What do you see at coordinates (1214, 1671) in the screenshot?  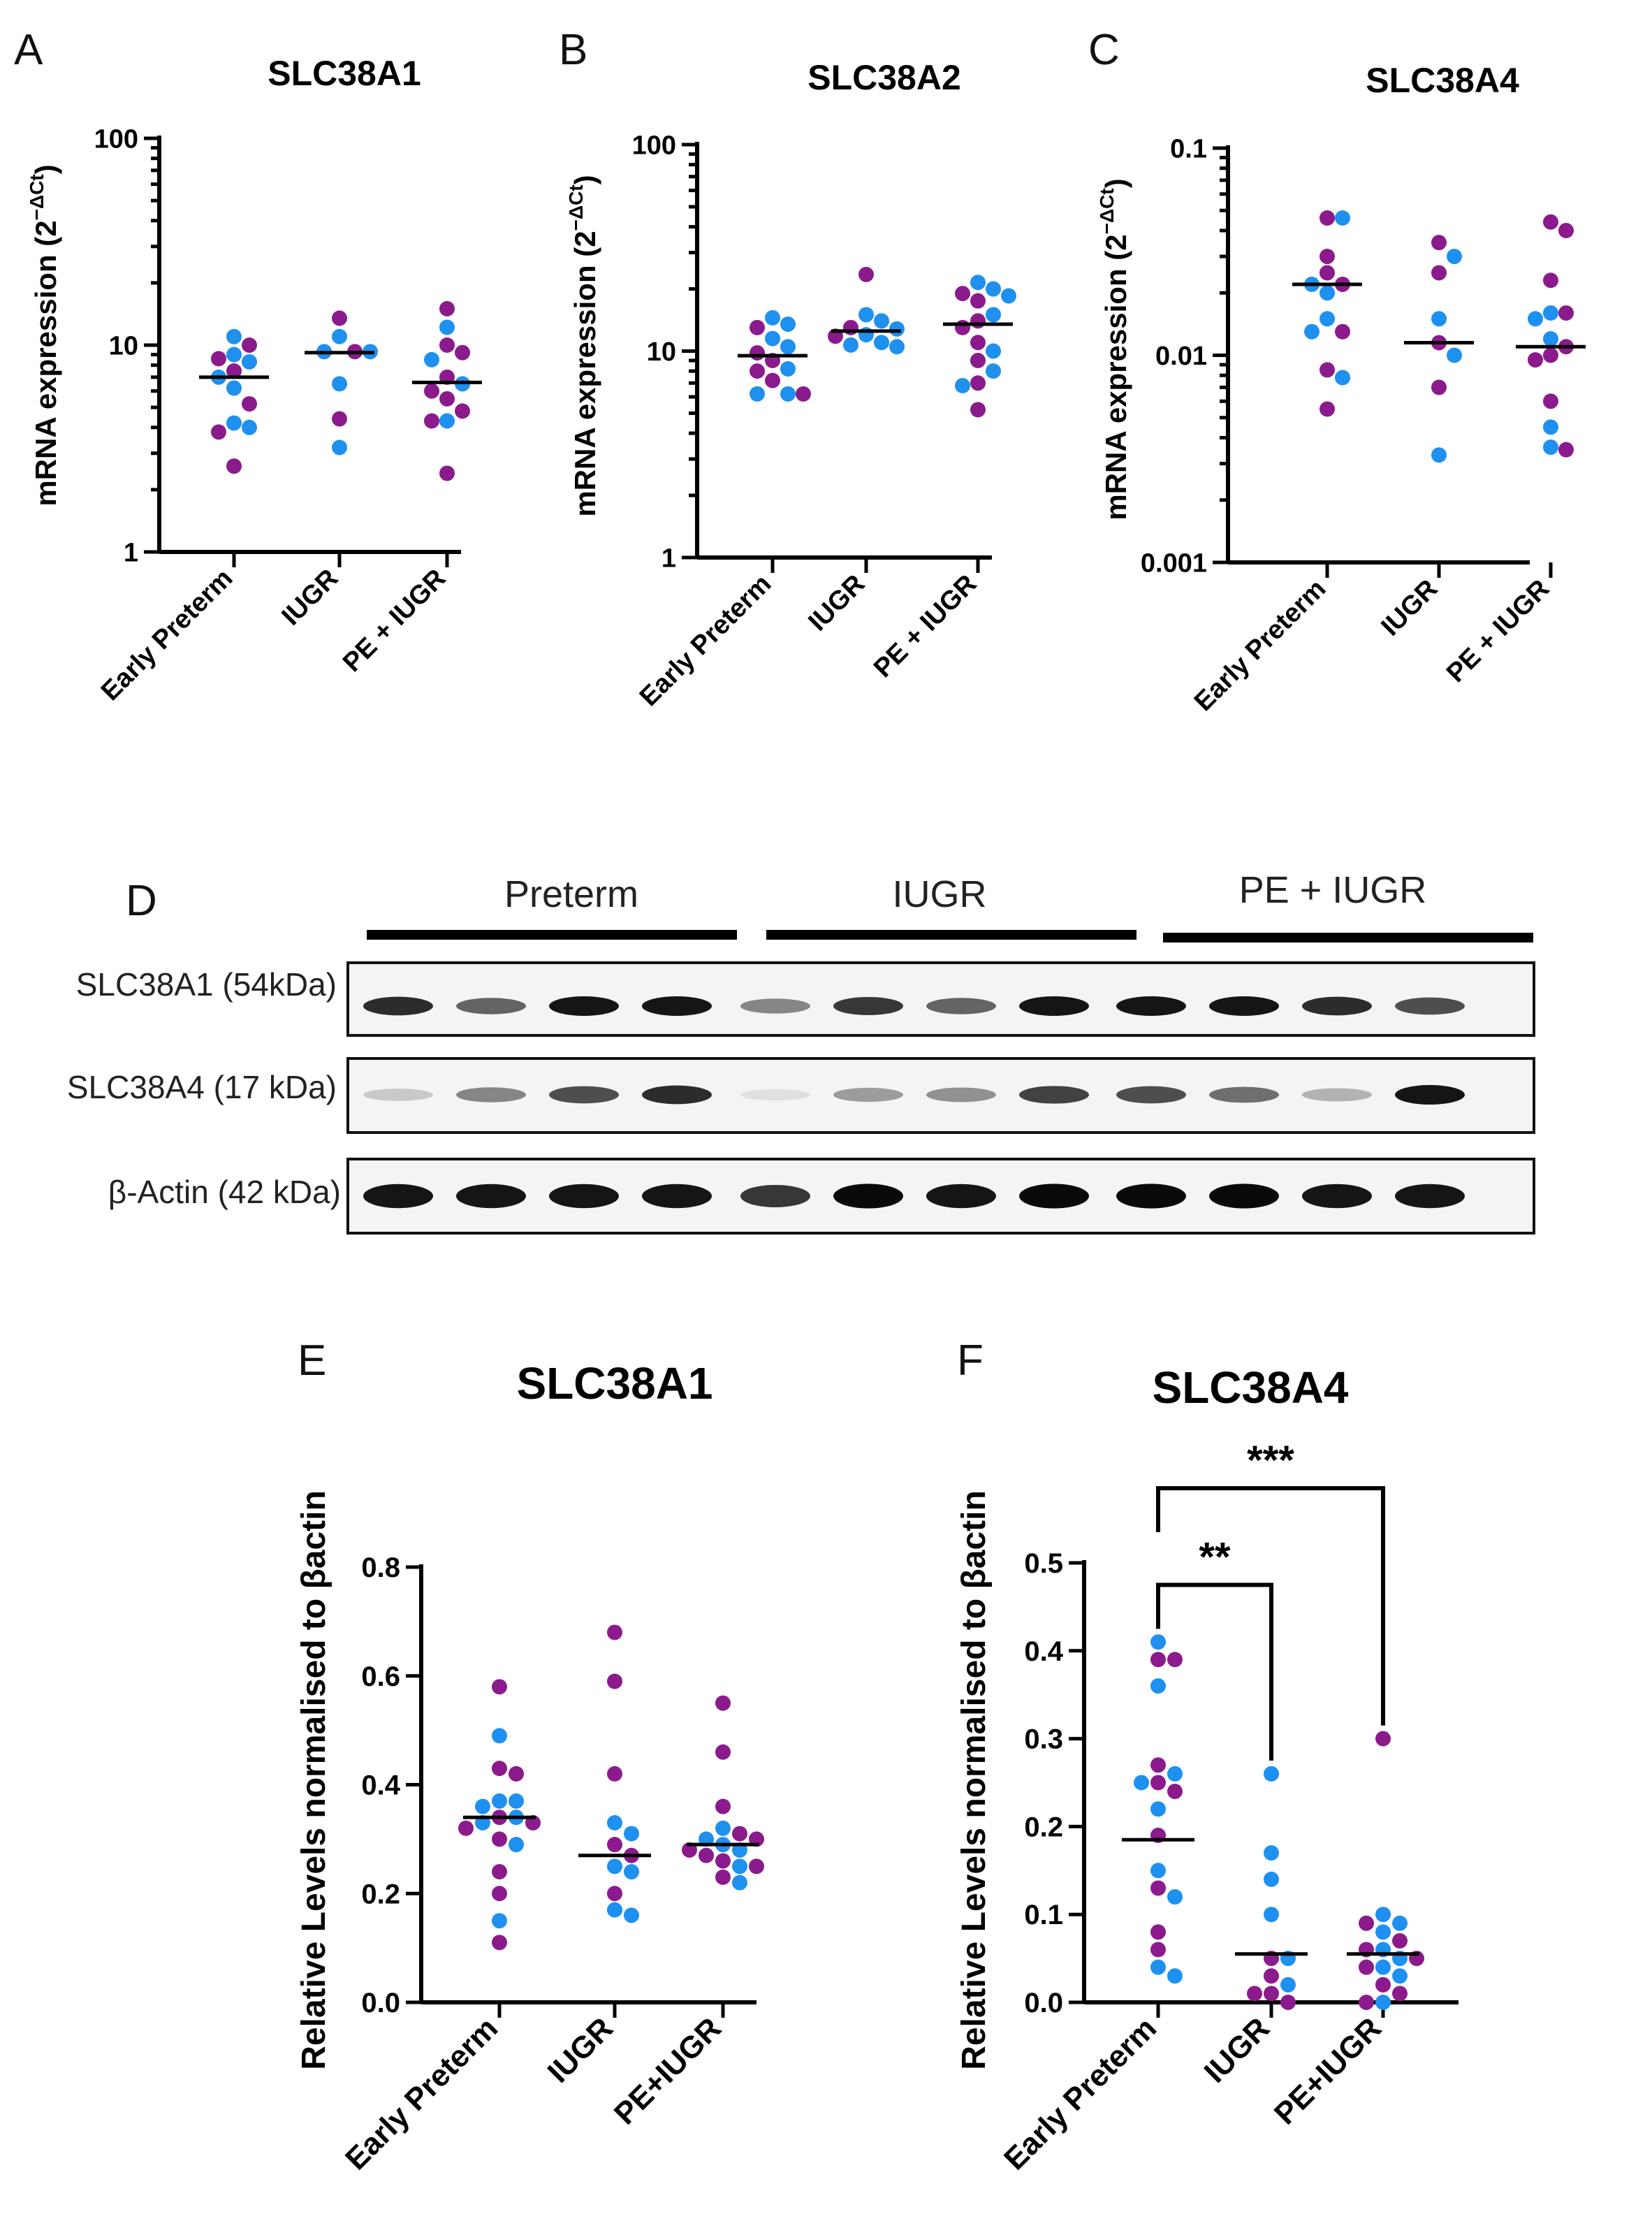 I see `significance-bracket` at bounding box center [1214, 1671].